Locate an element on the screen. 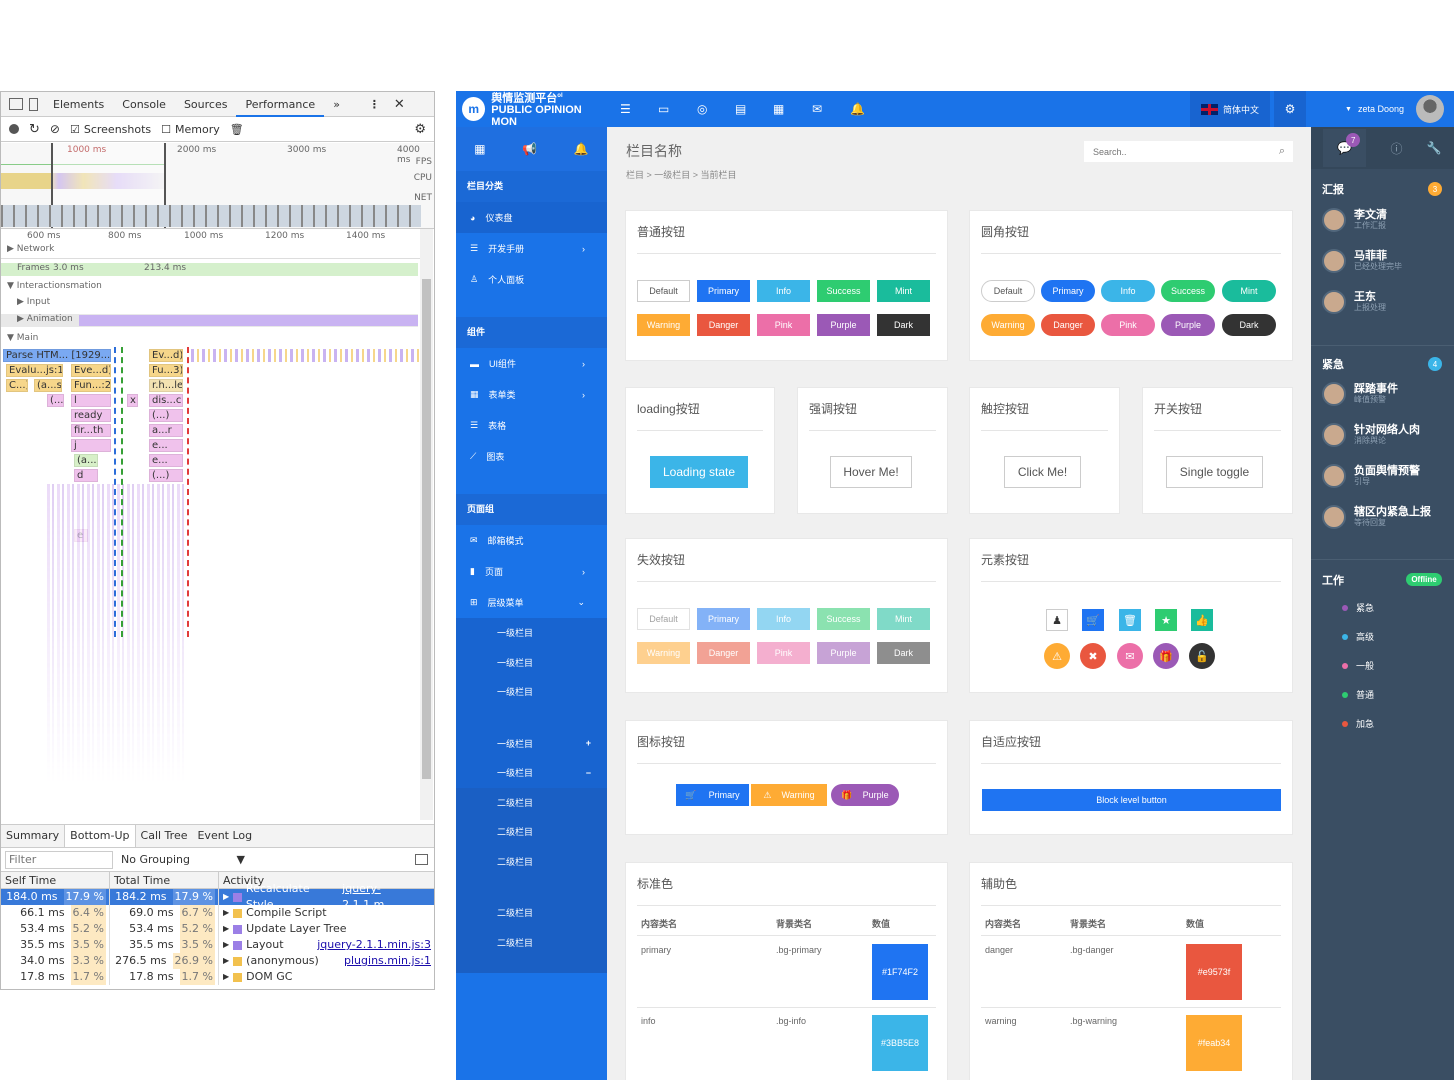 The width and height of the screenshot is (1454, 1080). animation-track: ▶ Animation is located at coordinates (209, 320).